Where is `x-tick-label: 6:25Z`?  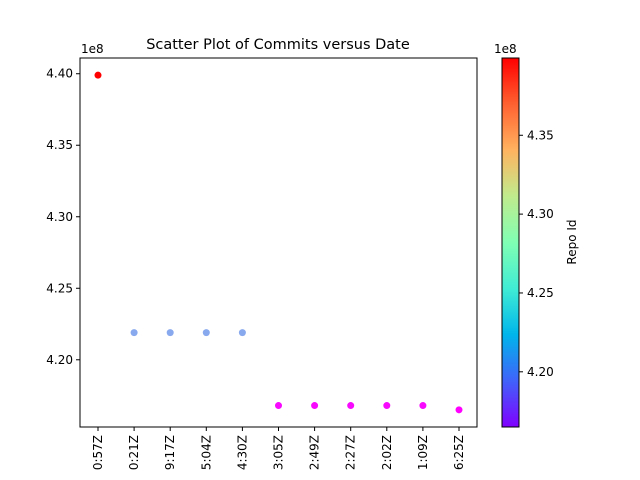
x-tick-label: 6:25Z is located at coordinates (459, 452).